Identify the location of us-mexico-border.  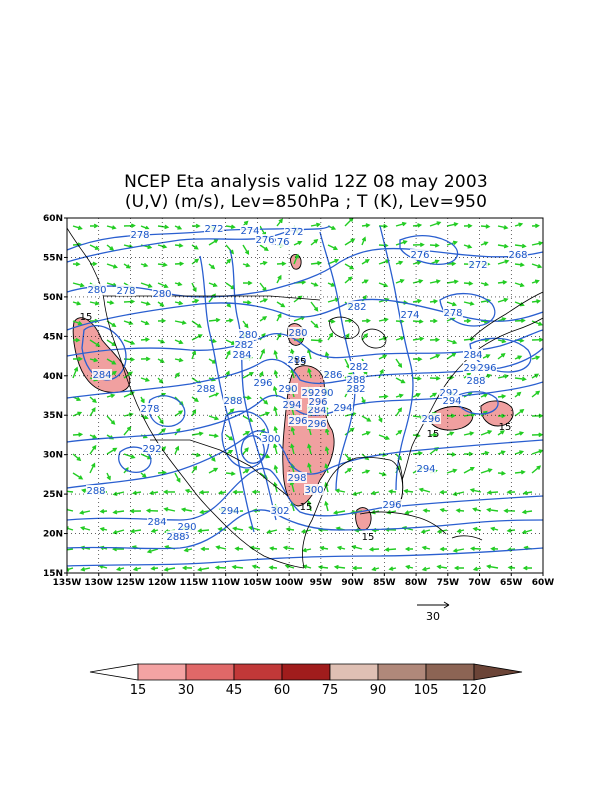
(219, 468).